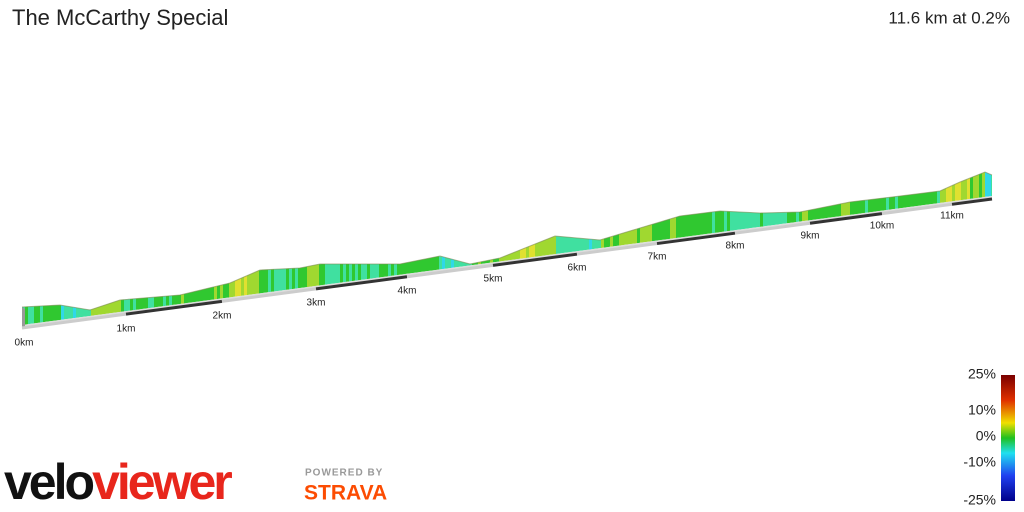 This screenshot has height=512, width=1024. I want to click on title: The McCarthy Special, so click(120, 17).